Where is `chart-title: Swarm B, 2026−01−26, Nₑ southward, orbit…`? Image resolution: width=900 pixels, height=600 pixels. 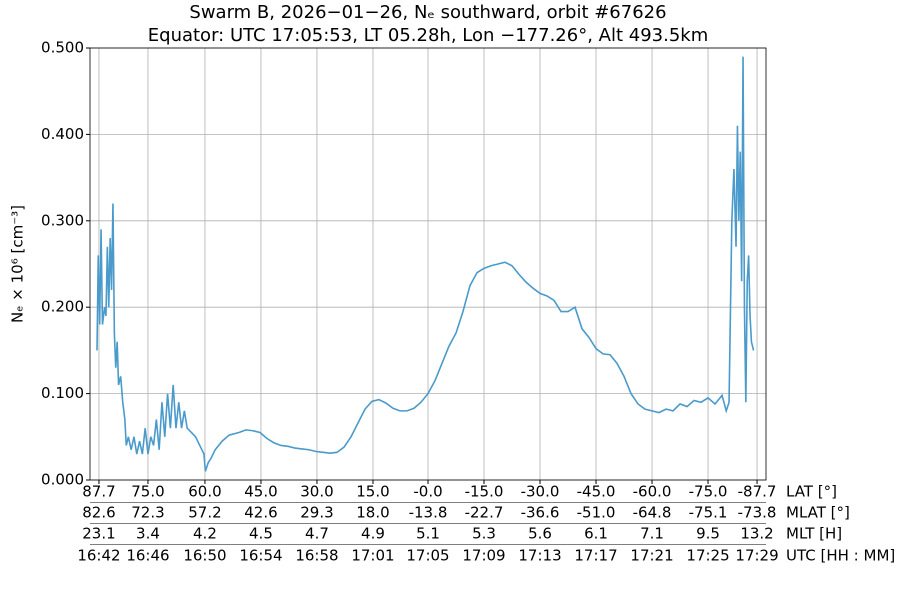 chart-title: Swarm B, 2026−01−26, Nₑ southward, orbit… is located at coordinates (427, 12).